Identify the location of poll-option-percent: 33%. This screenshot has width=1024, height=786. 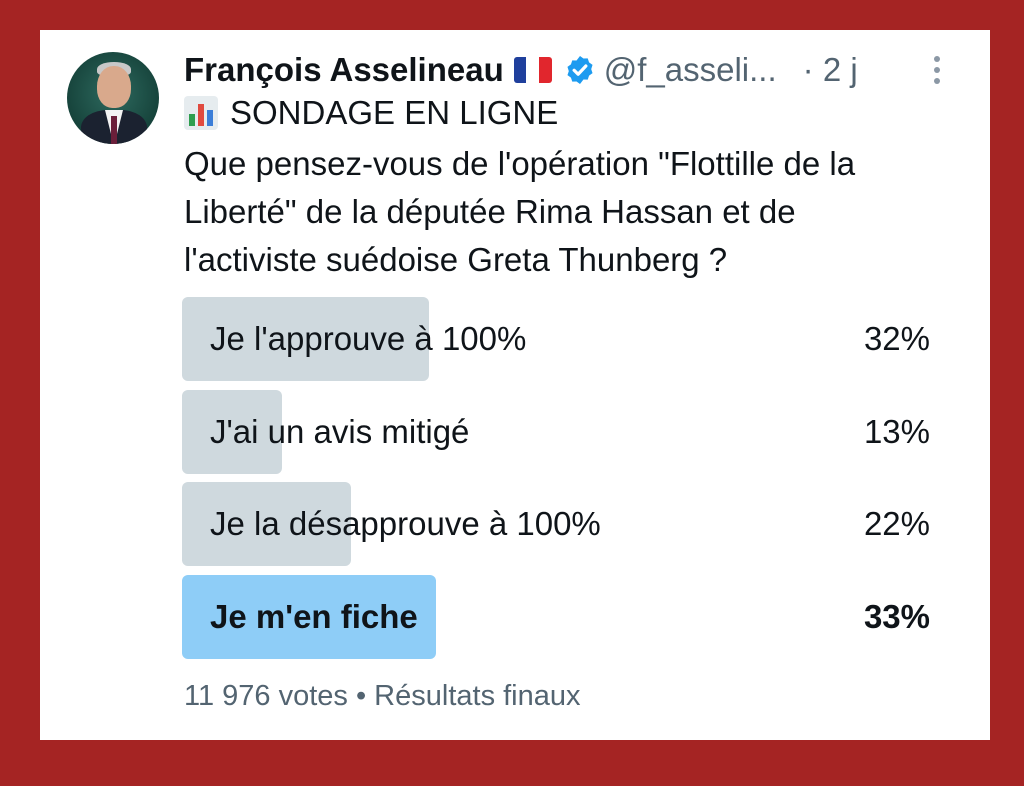
(896, 616).